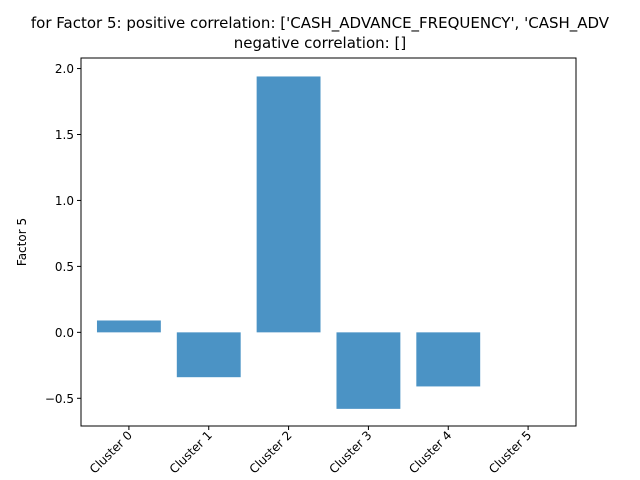 This screenshot has width=640, height=480. What do you see at coordinates (271, 452) in the screenshot?
I see `x-tick-label: Cluster 2` at bounding box center [271, 452].